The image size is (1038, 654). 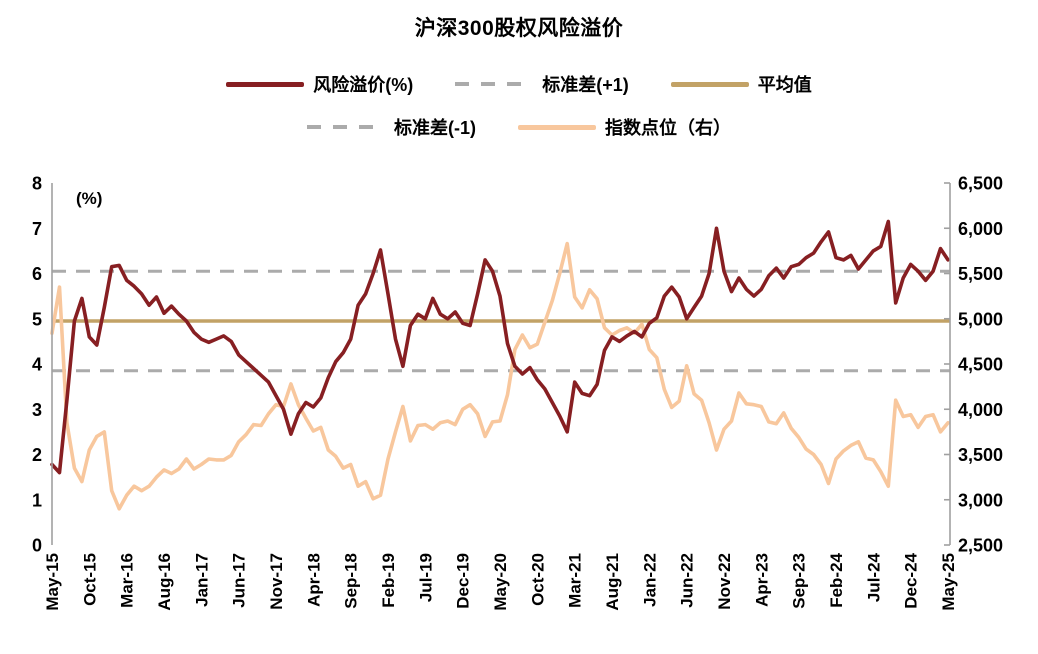 I want to click on left-axis-tick: 4, so click(x=37, y=365).